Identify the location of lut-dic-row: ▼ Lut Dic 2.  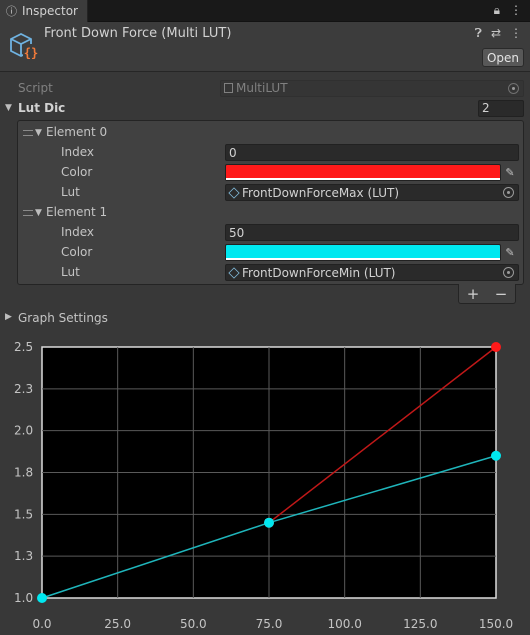
(265, 108).